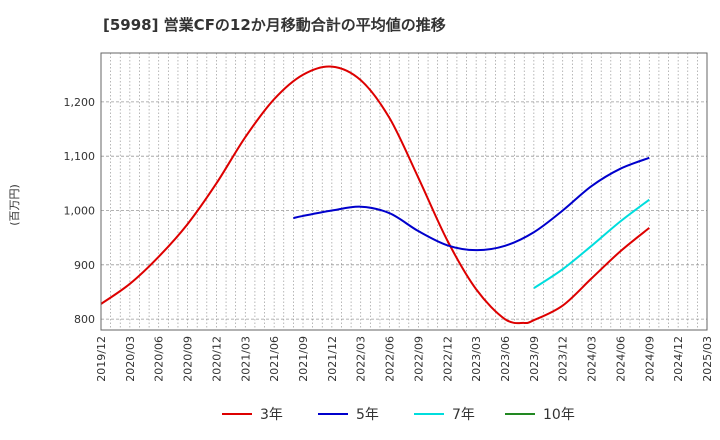 The width and height of the screenshot is (720, 440). I want to click on x-tick-label: 2023/06, so click(505, 359).